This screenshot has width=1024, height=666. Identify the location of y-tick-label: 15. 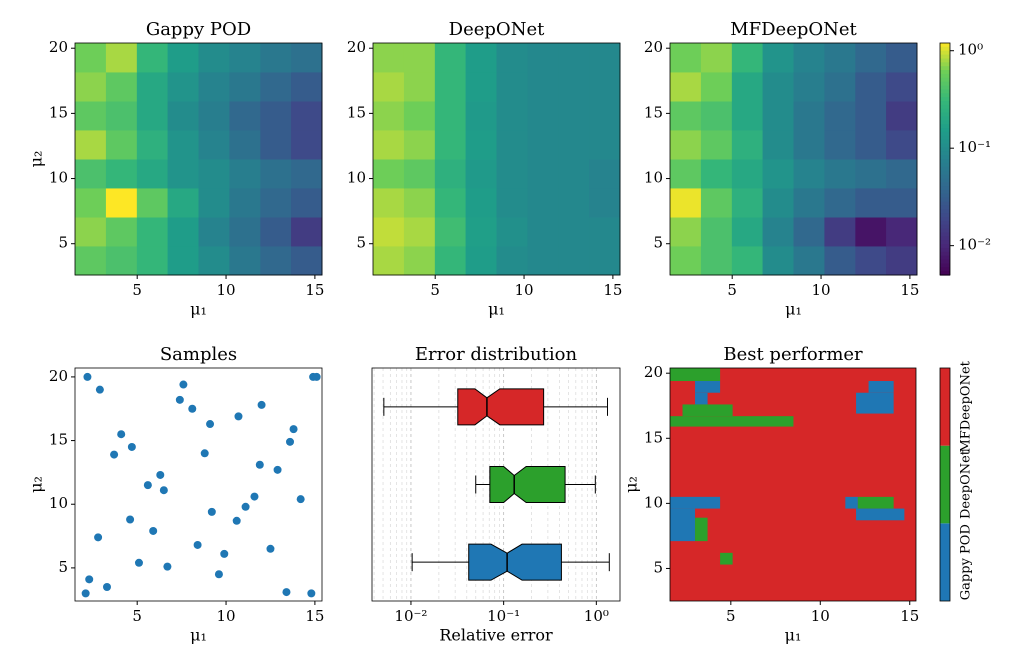
(653, 112).